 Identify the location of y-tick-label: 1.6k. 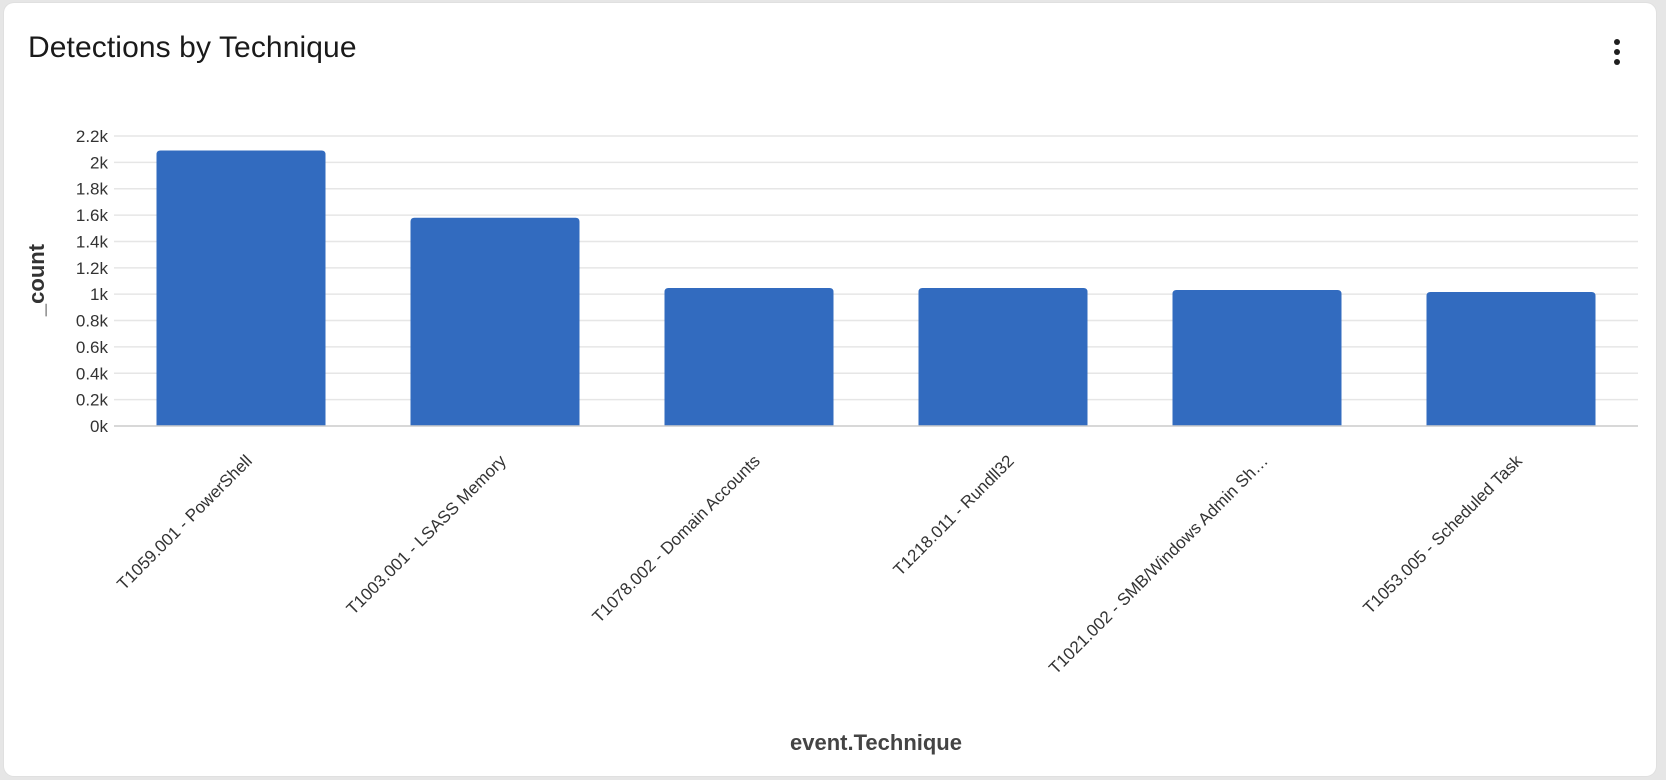
(92, 215).